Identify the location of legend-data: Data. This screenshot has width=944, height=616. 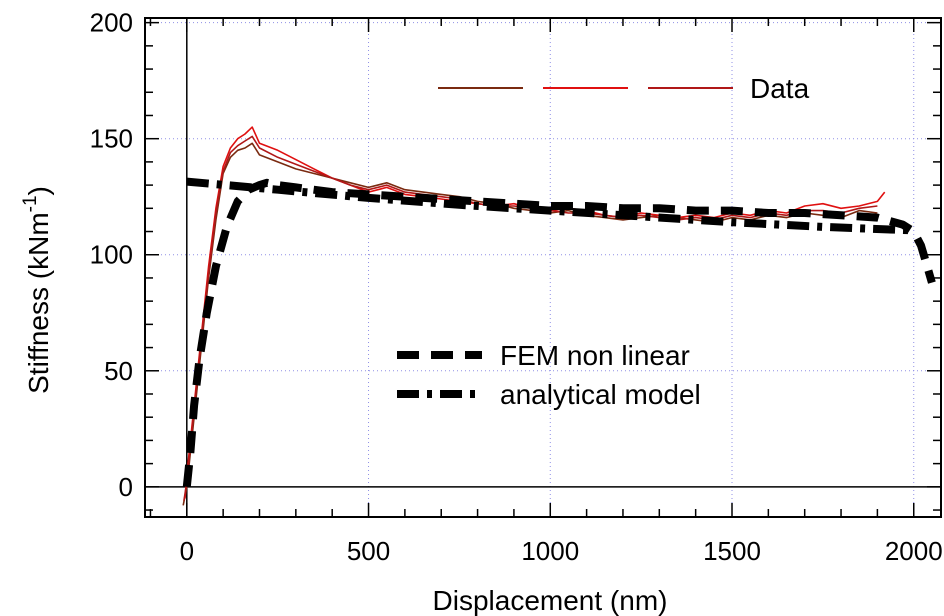
(624, 88).